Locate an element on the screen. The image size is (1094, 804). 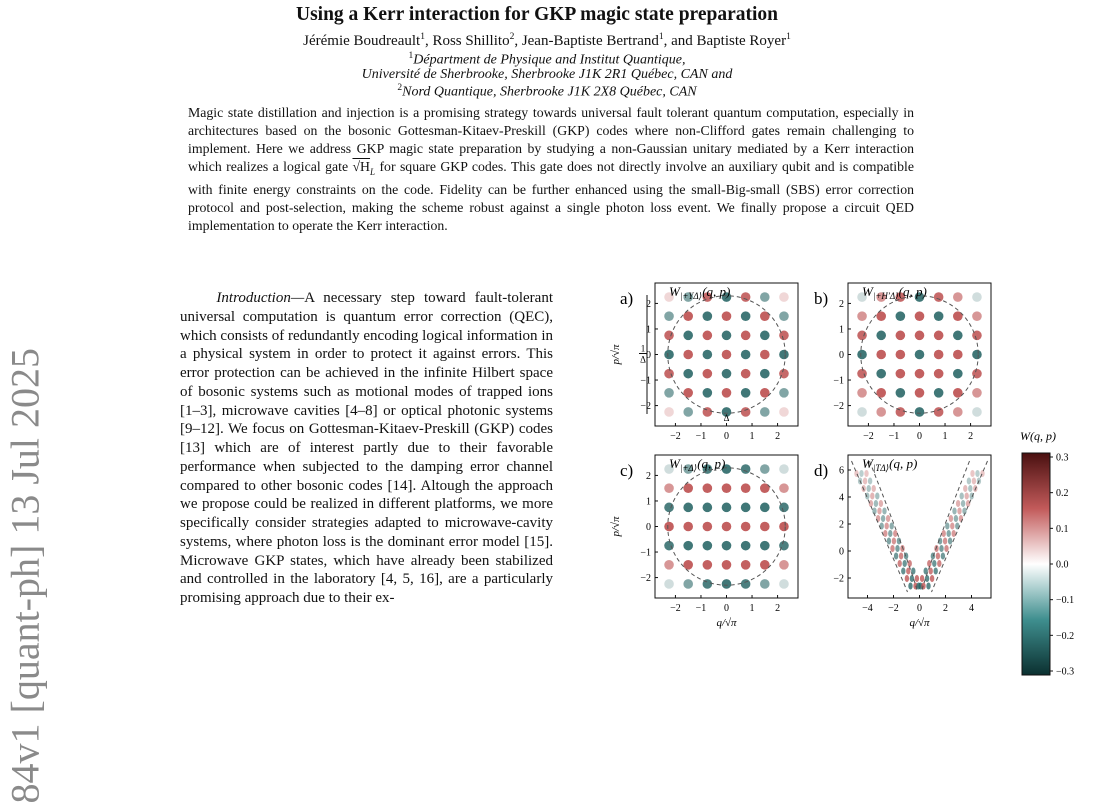
colorbar-tick-label: 0.3 is located at coordinates (1062, 458).